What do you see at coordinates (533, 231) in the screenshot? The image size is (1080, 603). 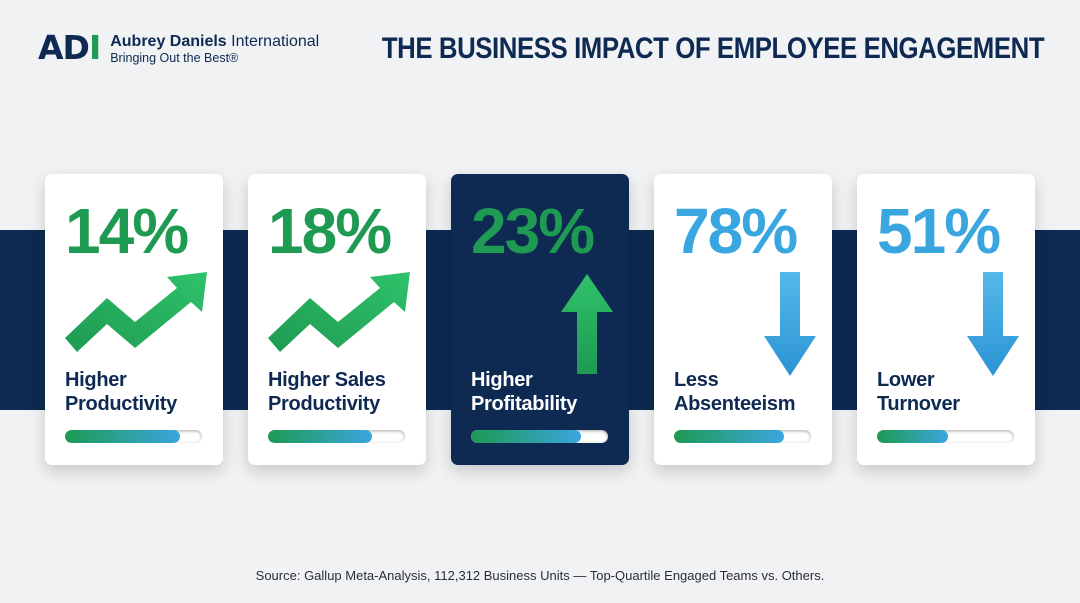 I see `stat-value: 23%` at bounding box center [533, 231].